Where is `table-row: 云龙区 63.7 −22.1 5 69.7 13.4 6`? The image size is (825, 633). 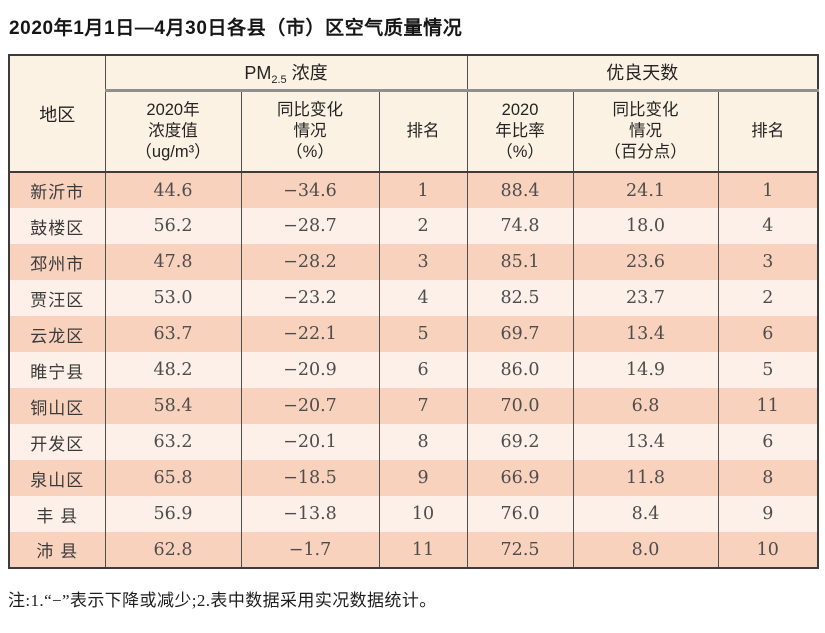 table-row: 云龙区 63.7 −22.1 5 69.7 13.4 6 is located at coordinates (413, 334).